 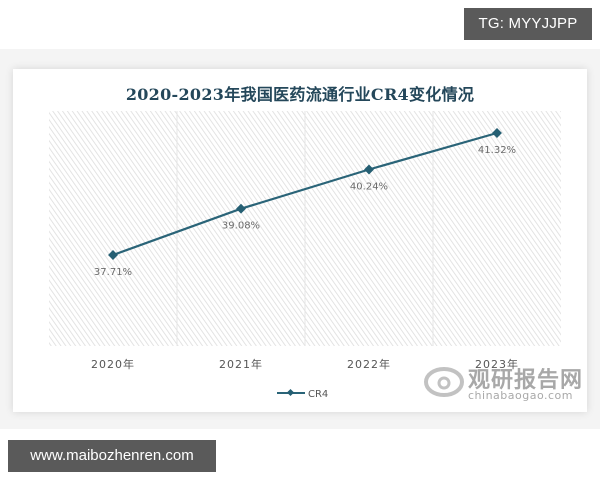 What do you see at coordinates (318, 394) in the screenshot?
I see `legend-label: CR4` at bounding box center [318, 394].